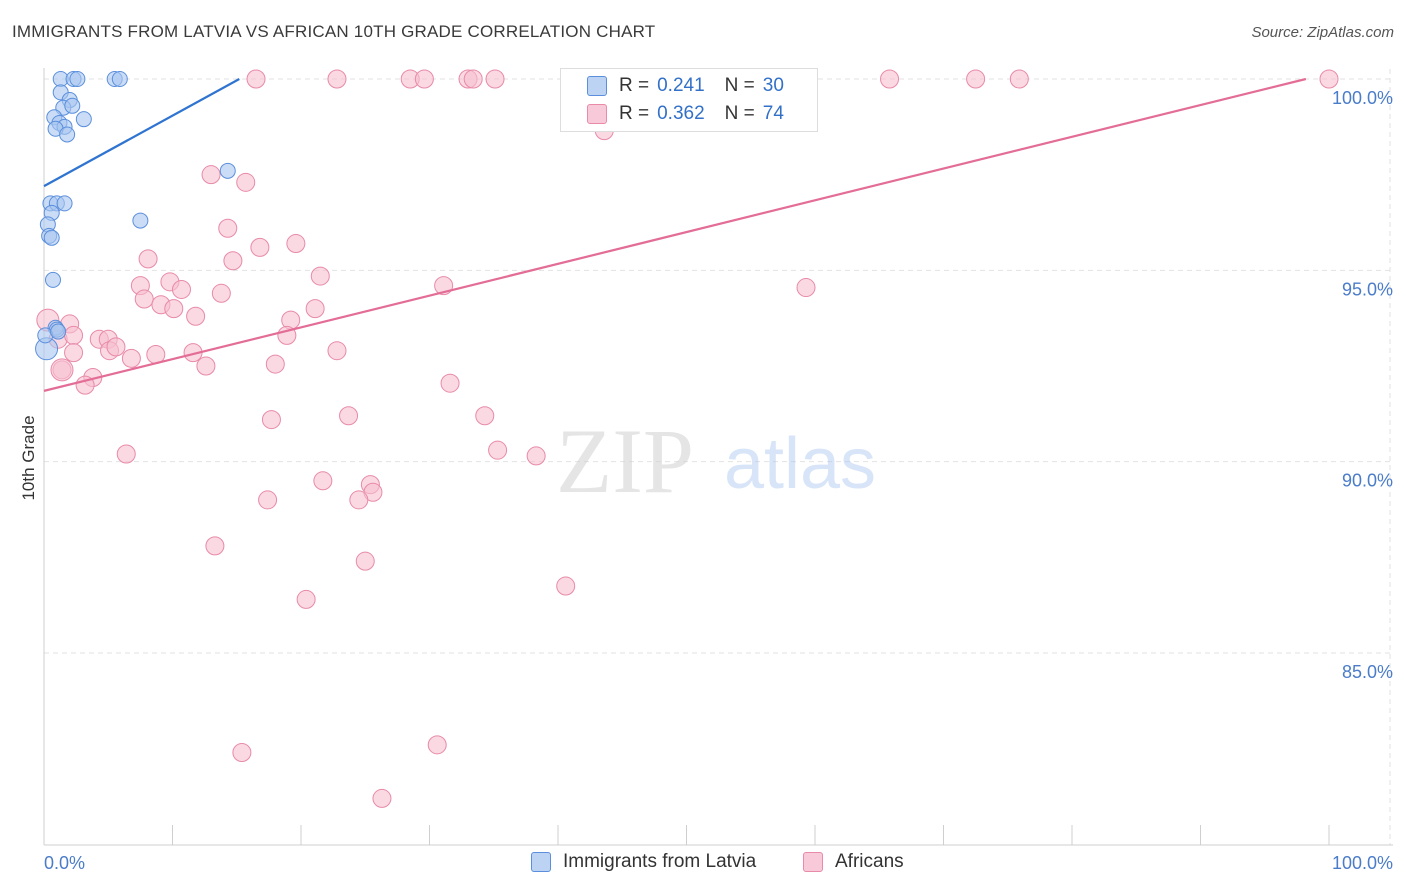 Image resolution: width=1406 pixels, height=892 pixels. What do you see at coordinates (773, 85) in the screenshot?
I see `n-value: 30` at bounding box center [773, 85].